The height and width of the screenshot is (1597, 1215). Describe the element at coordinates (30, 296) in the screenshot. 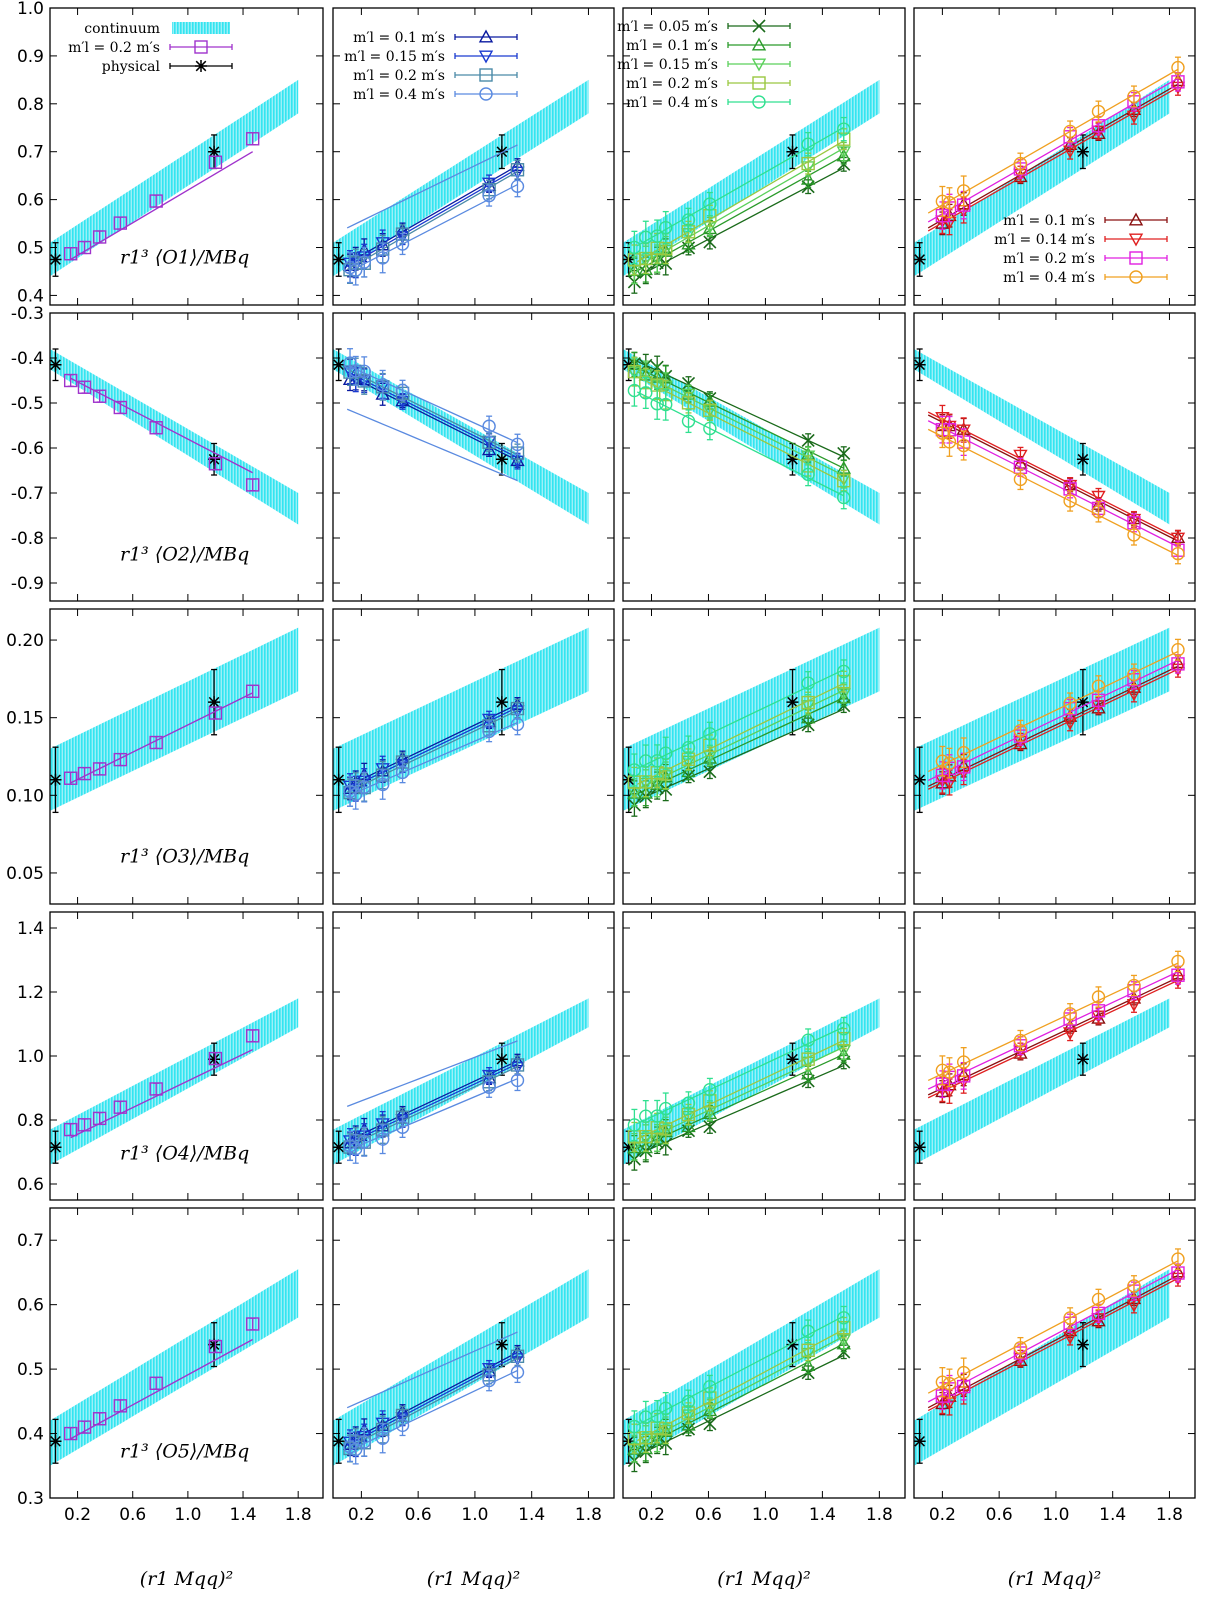

I see `y-tick-label: 0.4` at that location.